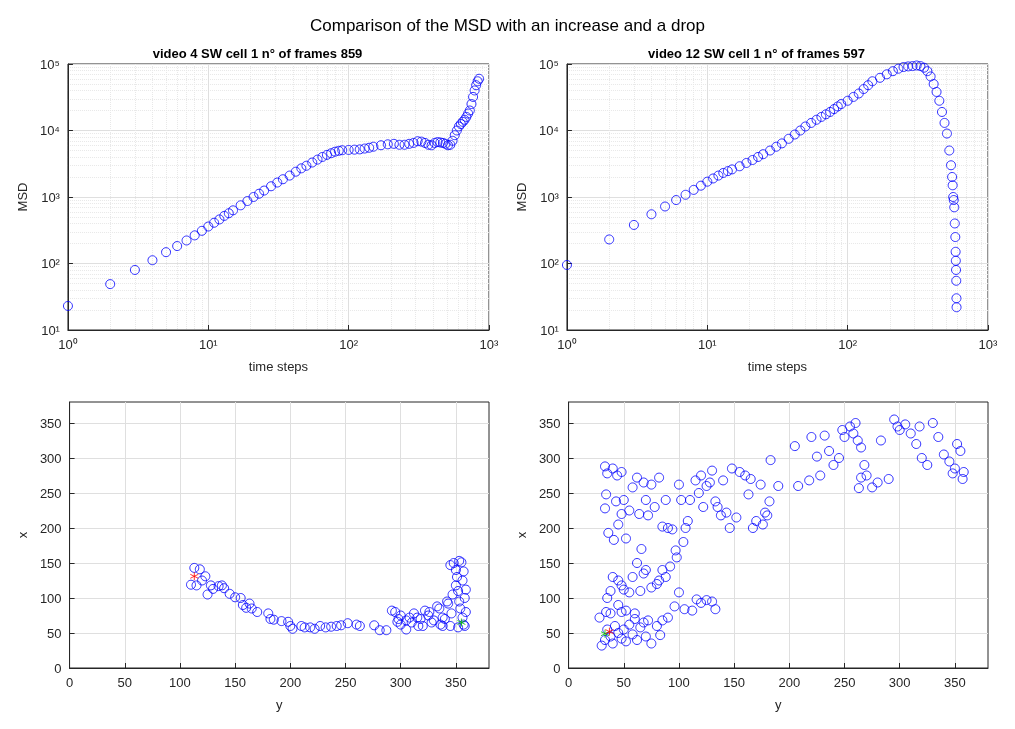 The height and width of the screenshot is (729, 1015). What do you see at coordinates (507, 25) in the screenshot?
I see `text: Comparison of the MSD with an increase and a drop` at bounding box center [507, 25].